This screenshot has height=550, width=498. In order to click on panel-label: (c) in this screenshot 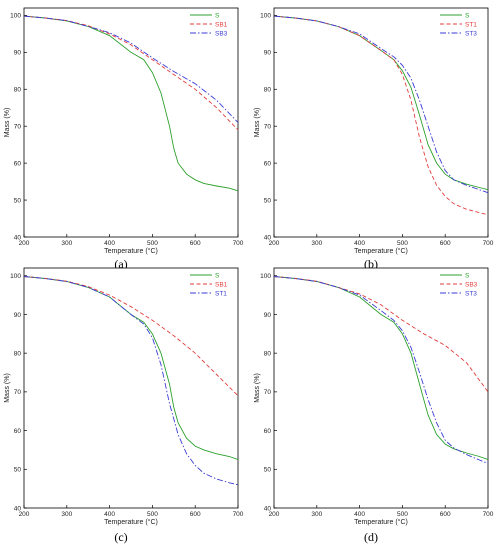, I will do `click(120, 537)`.